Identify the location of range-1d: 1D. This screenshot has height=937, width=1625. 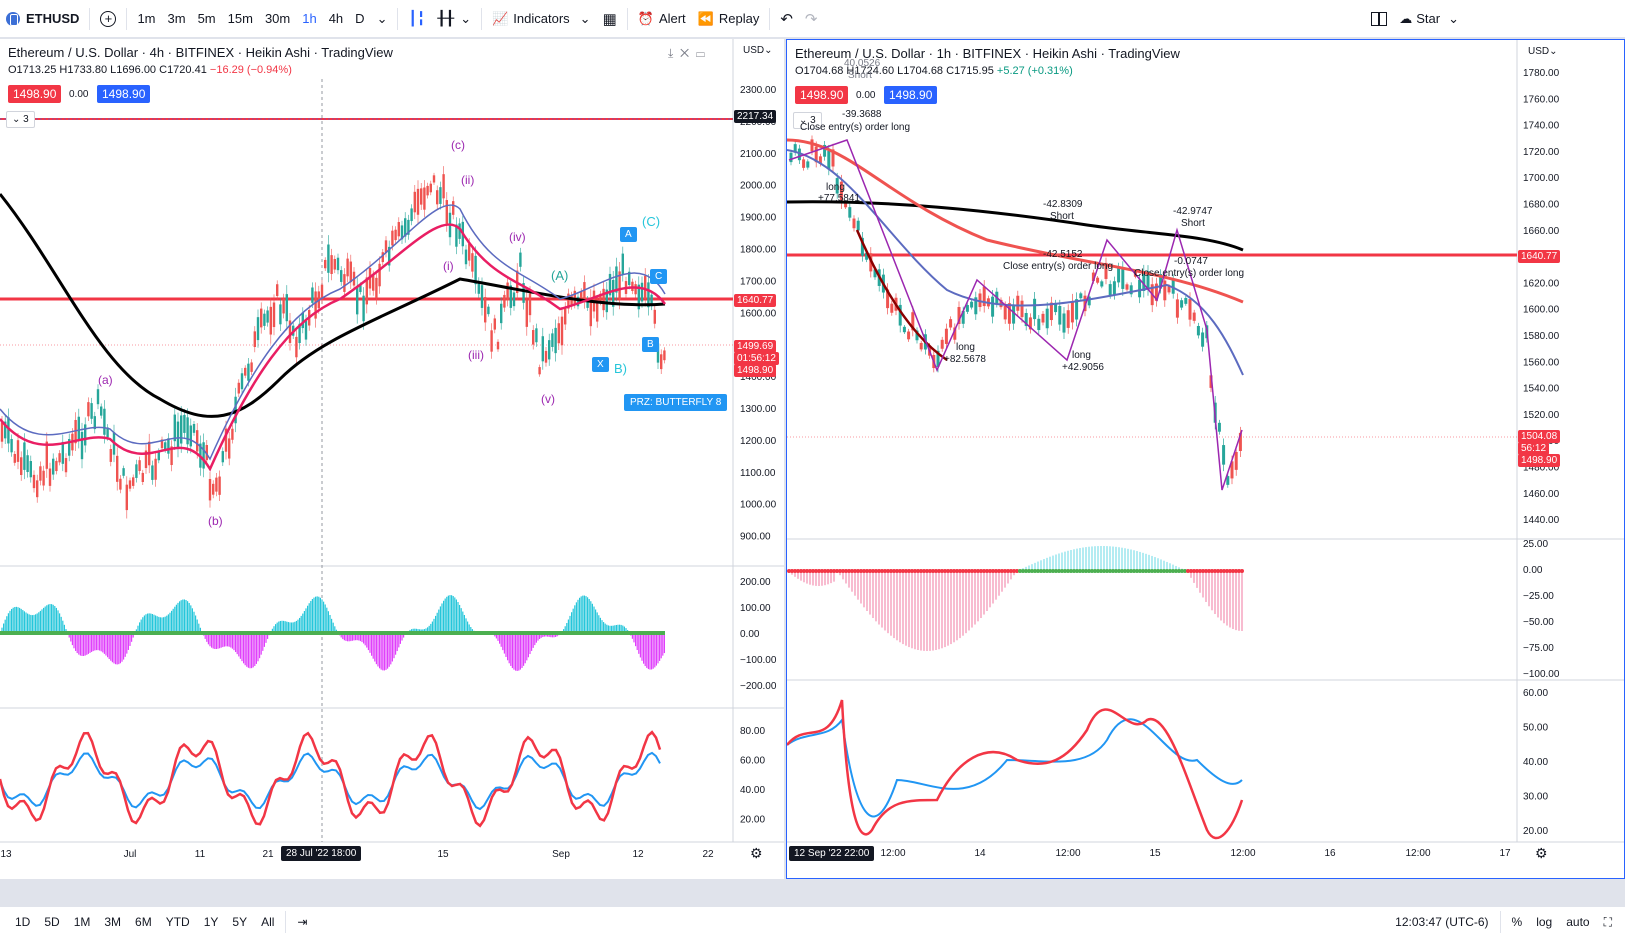
(23, 922).